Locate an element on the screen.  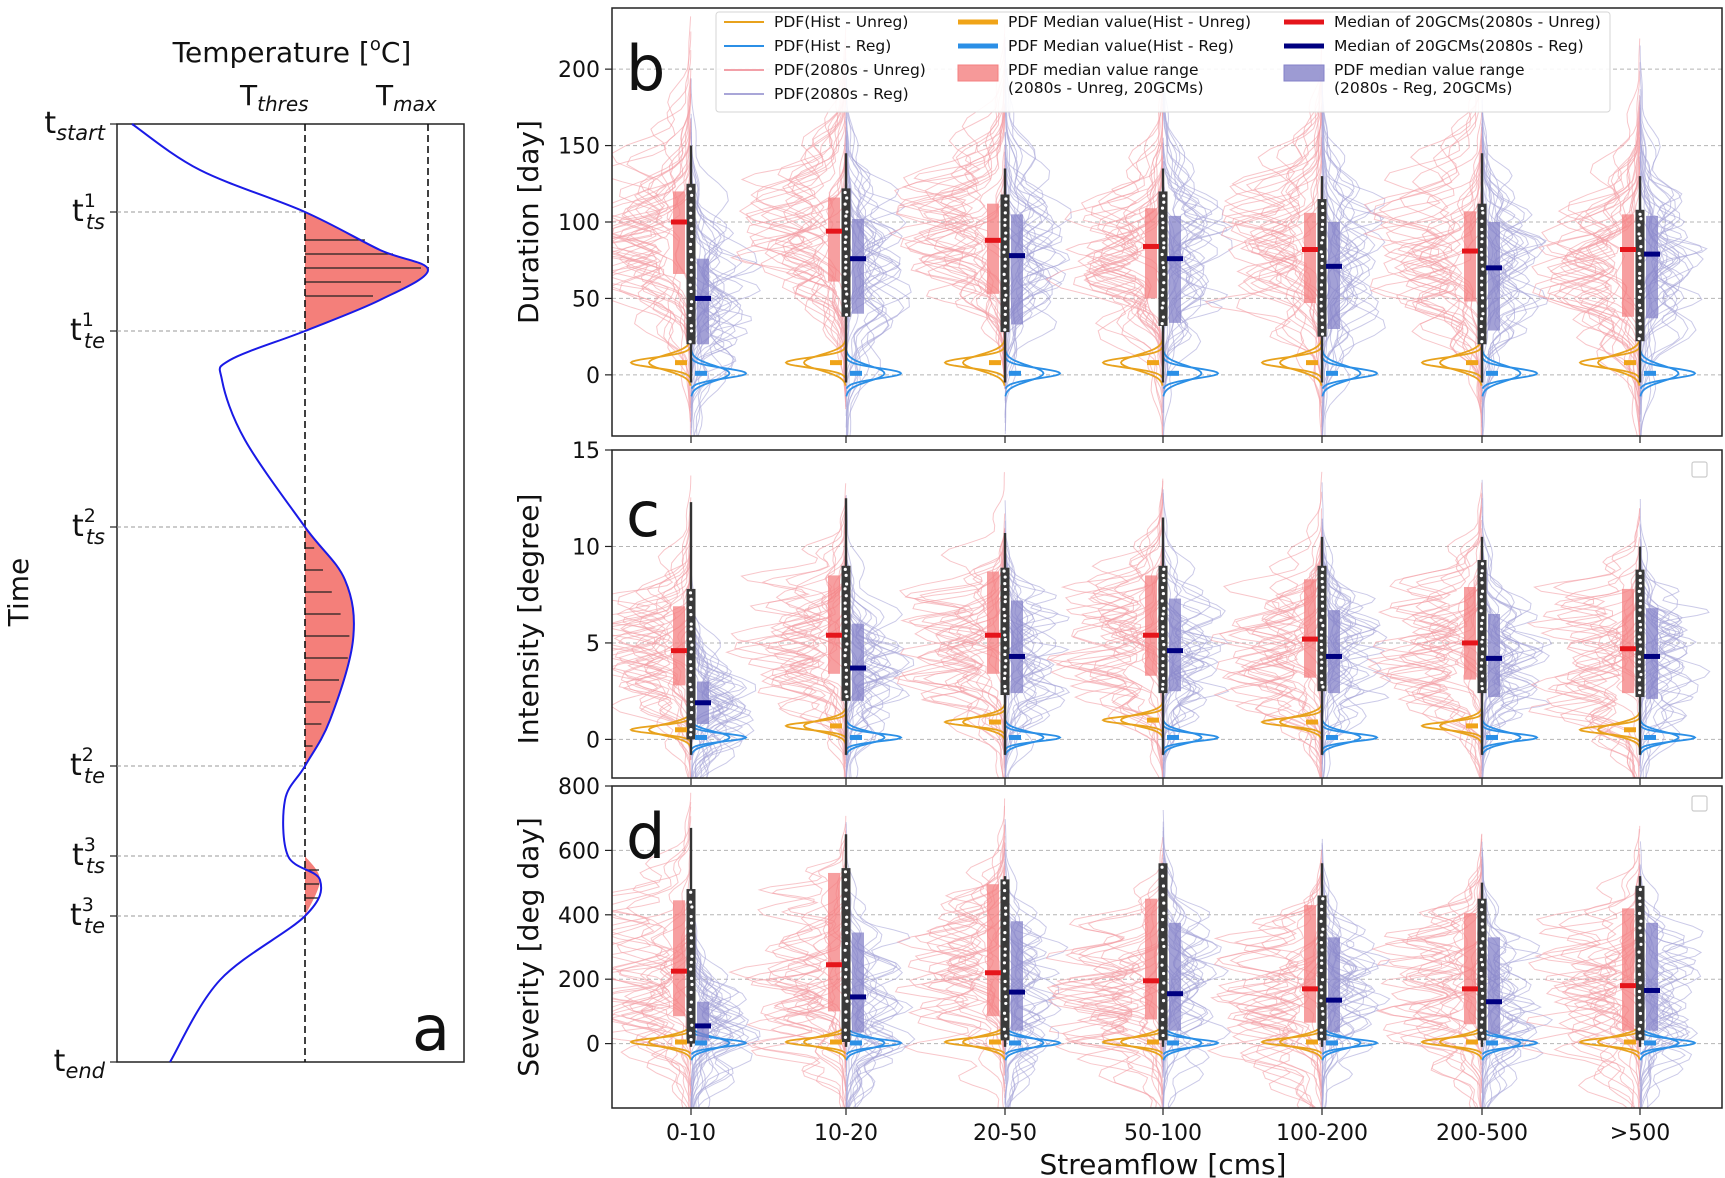
range-2080s-unreg is located at coordinates (1470, 256).